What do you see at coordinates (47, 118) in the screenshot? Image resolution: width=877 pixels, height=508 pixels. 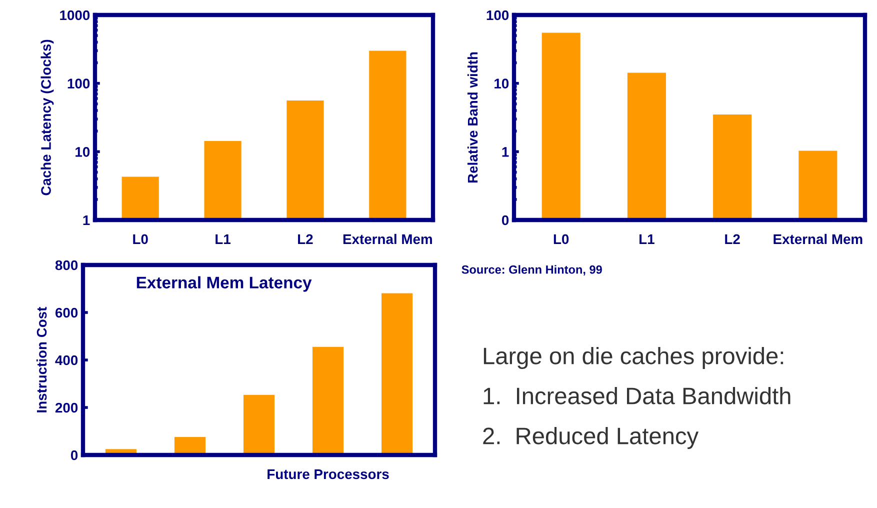 I see `y-axis-title: Cache Latency (Clocks)` at bounding box center [47, 118].